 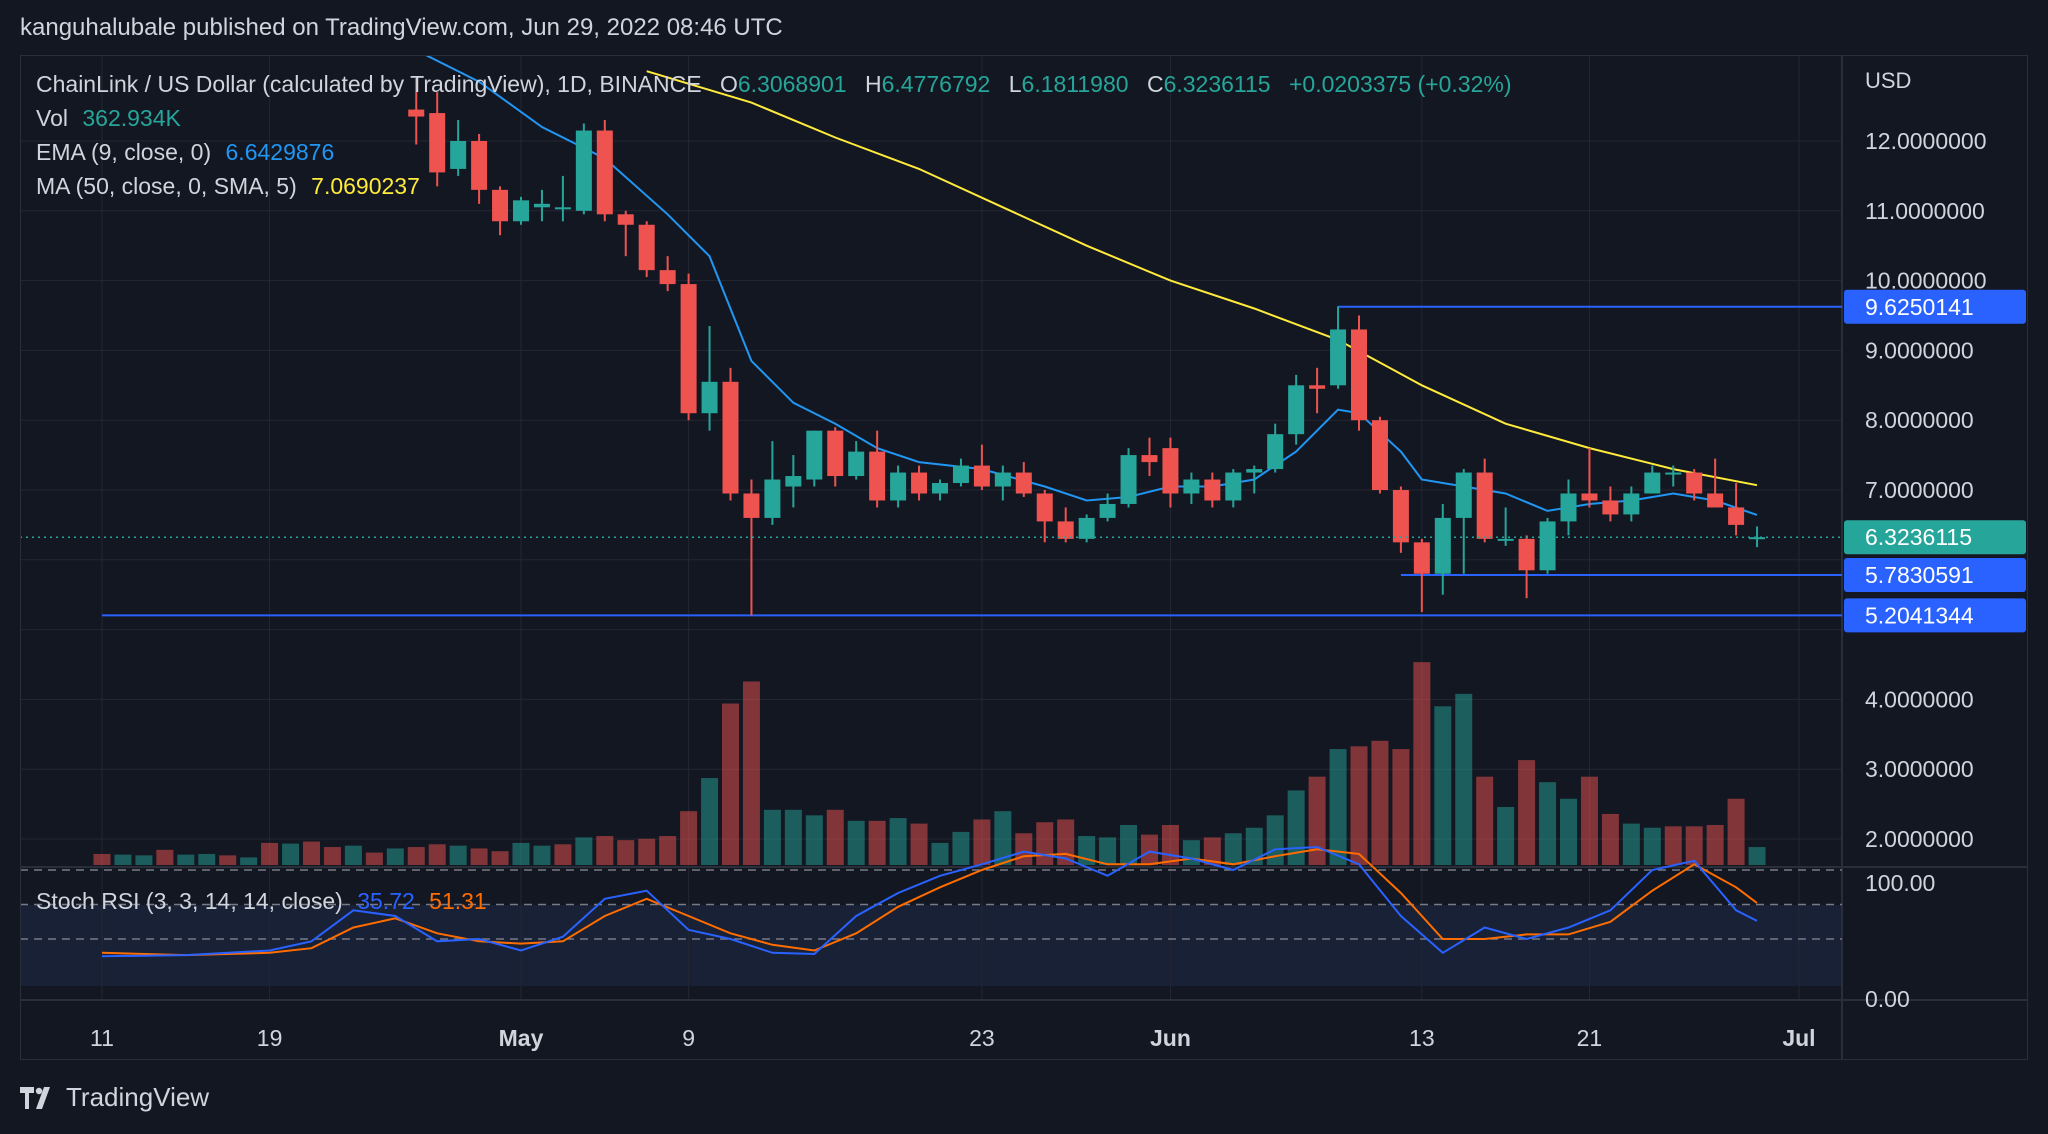 What do you see at coordinates (228, 186) in the screenshot?
I see `ma-legend: MA (50, close, 0, SMA, 5) 7.0690237` at bounding box center [228, 186].